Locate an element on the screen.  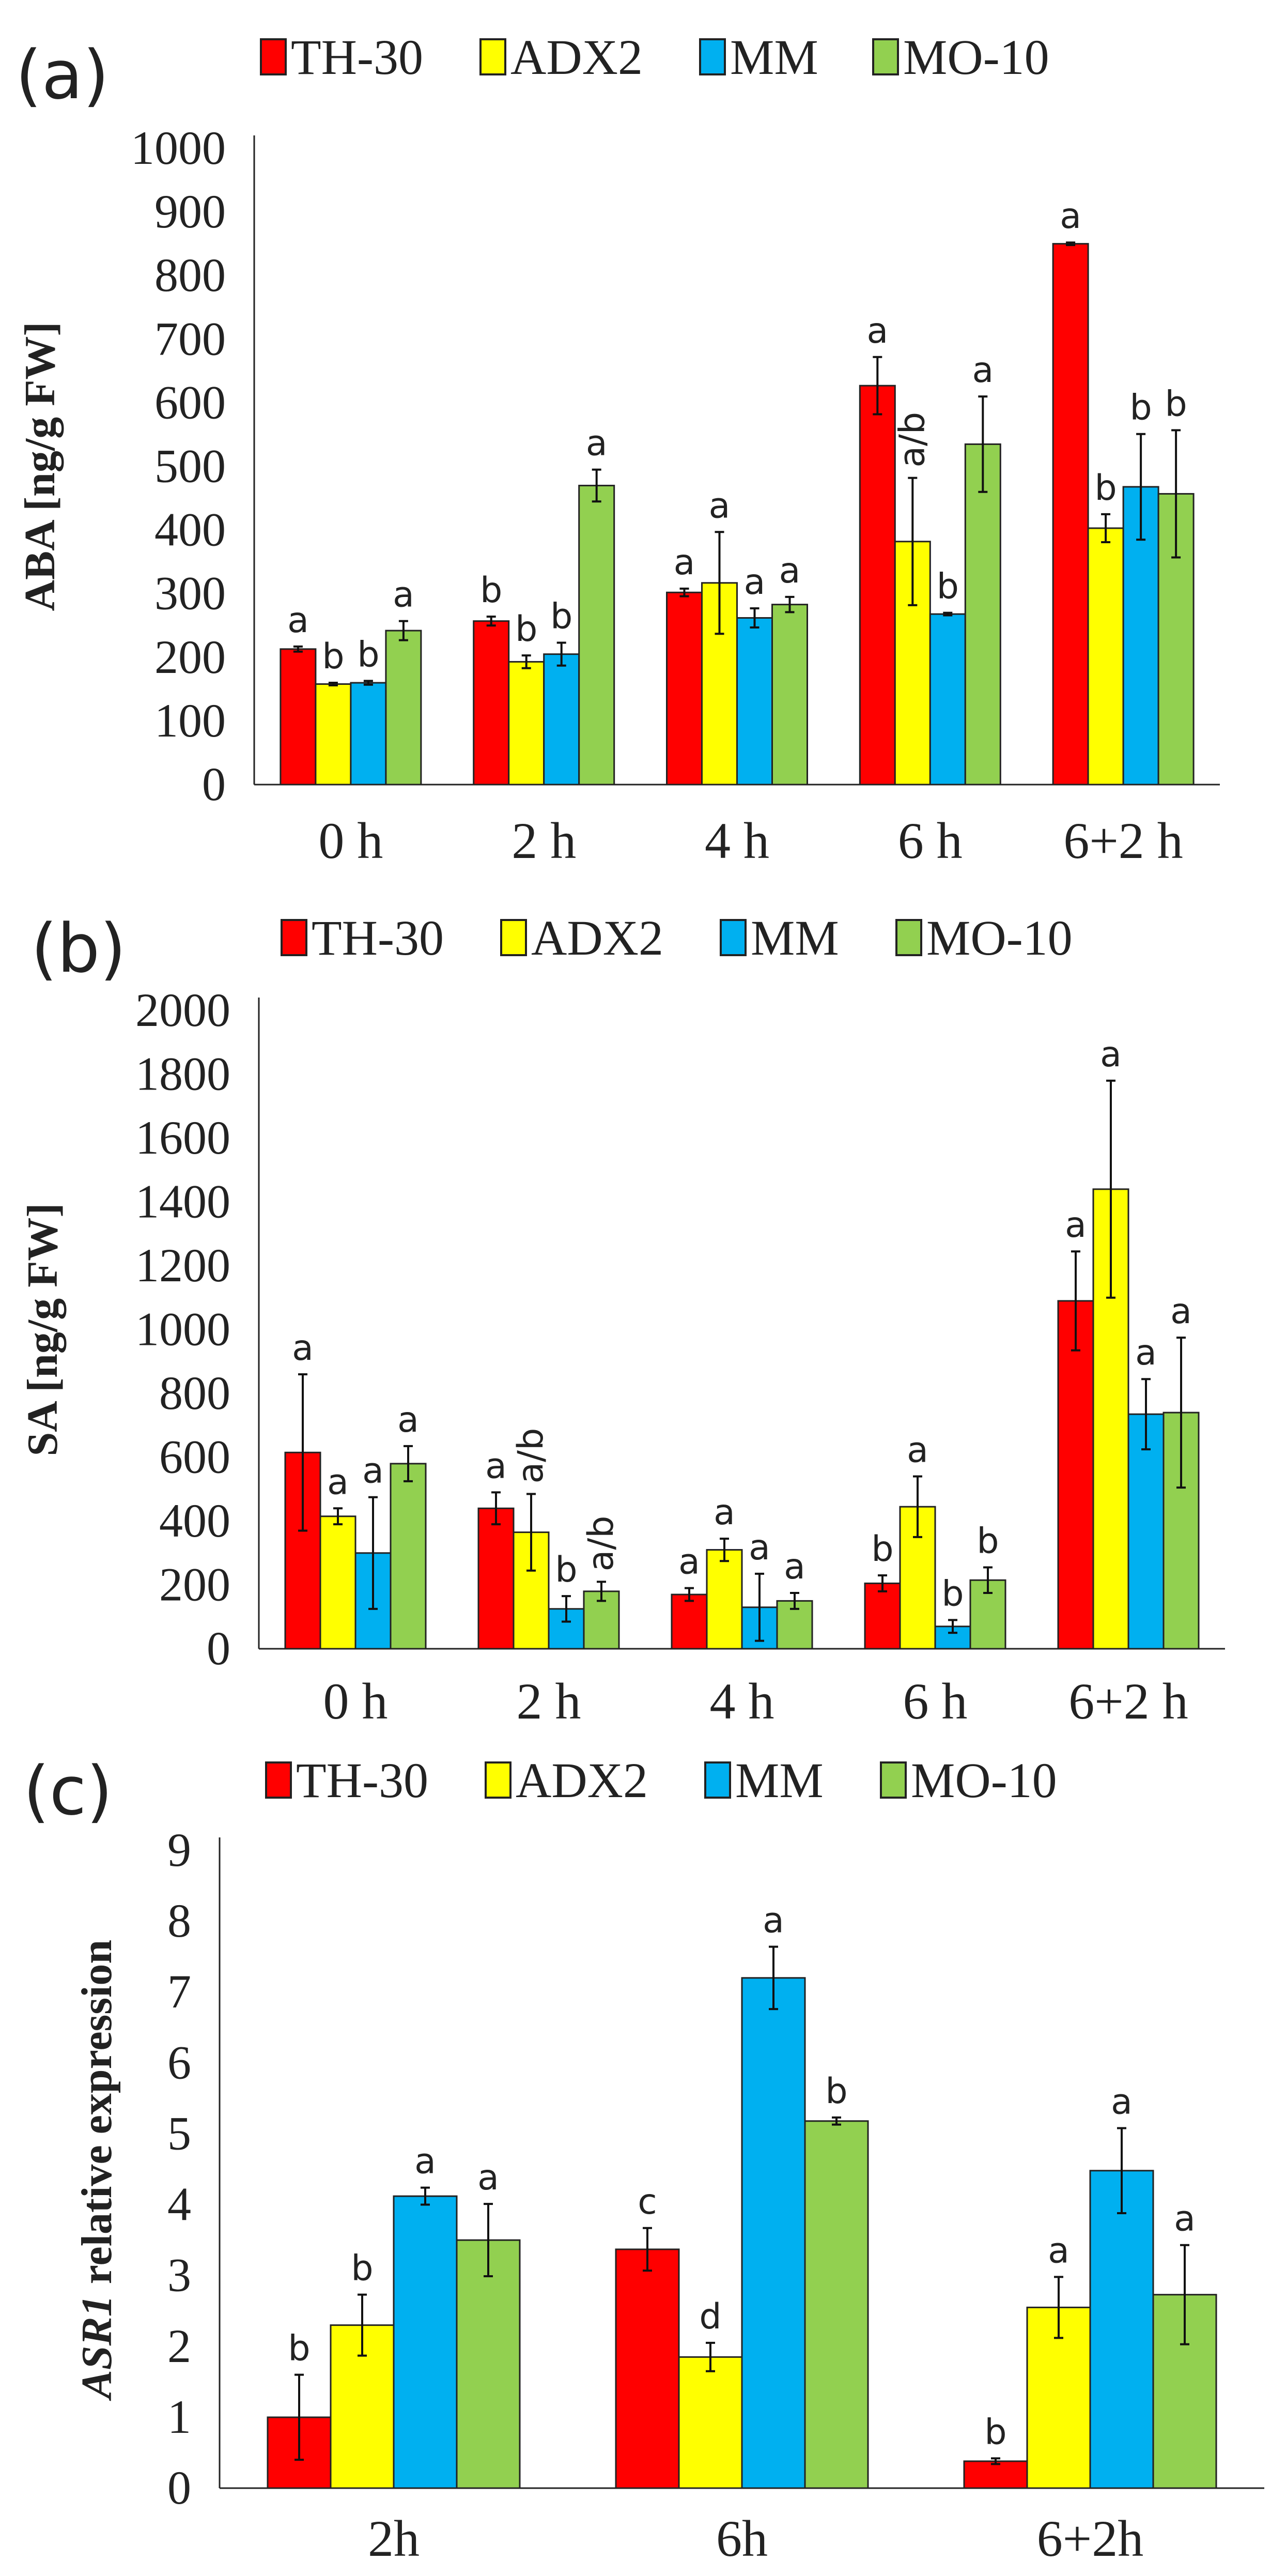
y-tick-label: 4 is located at coordinates (179, 2204).